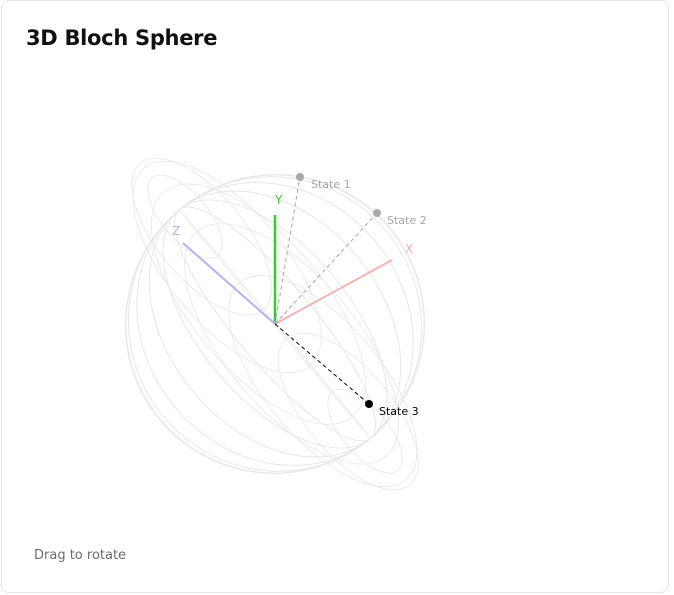  I want to click on state-label: State 2, so click(407, 220).